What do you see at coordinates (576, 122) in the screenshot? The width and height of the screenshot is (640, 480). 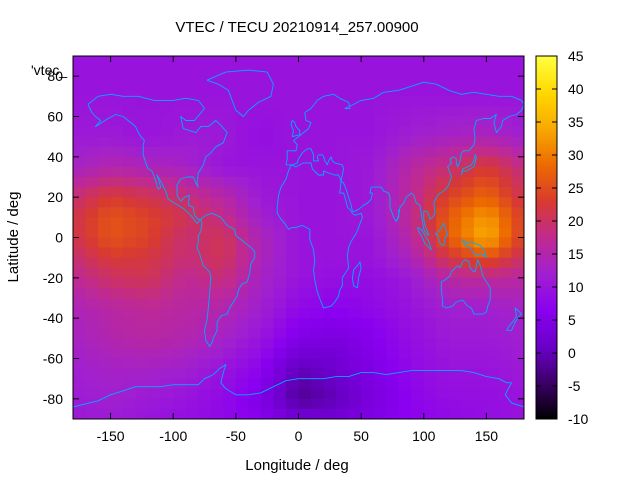 I see `colorbar-tick-label: 35` at bounding box center [576, 122].